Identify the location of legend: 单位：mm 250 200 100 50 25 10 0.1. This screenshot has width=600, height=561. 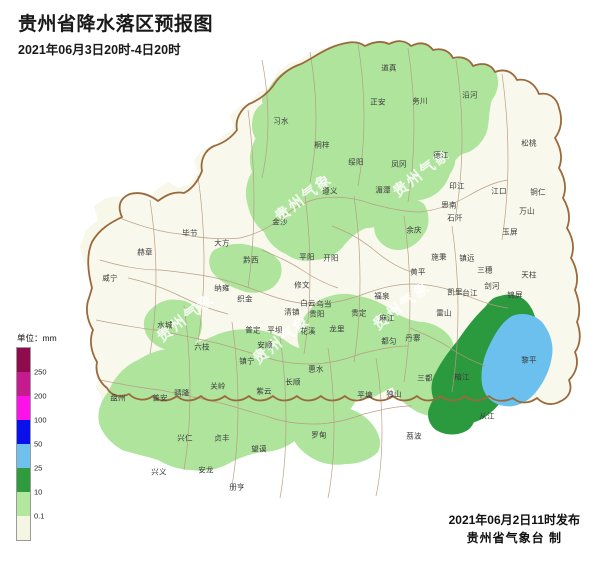
(43, 436).